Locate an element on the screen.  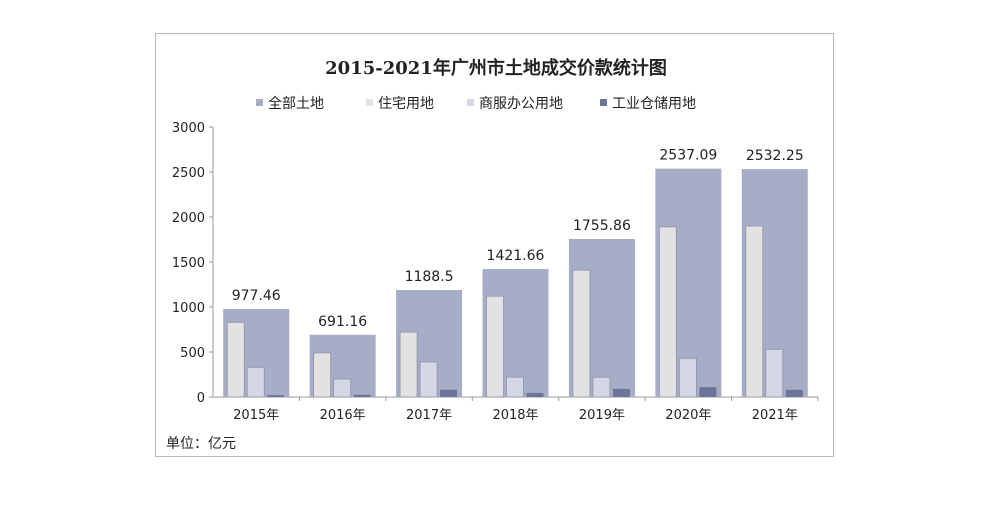
unit-label: 单位：亿元 is located at coordinates (201, 444).